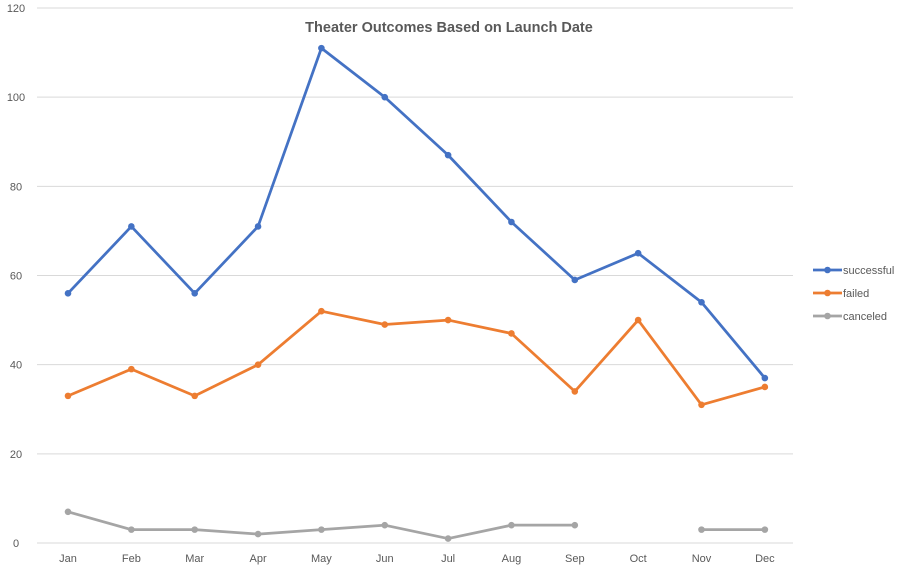 The height and width of the screenshot is (571, 908). I want to click on x-tick-label: Oct, so click(638, 559).